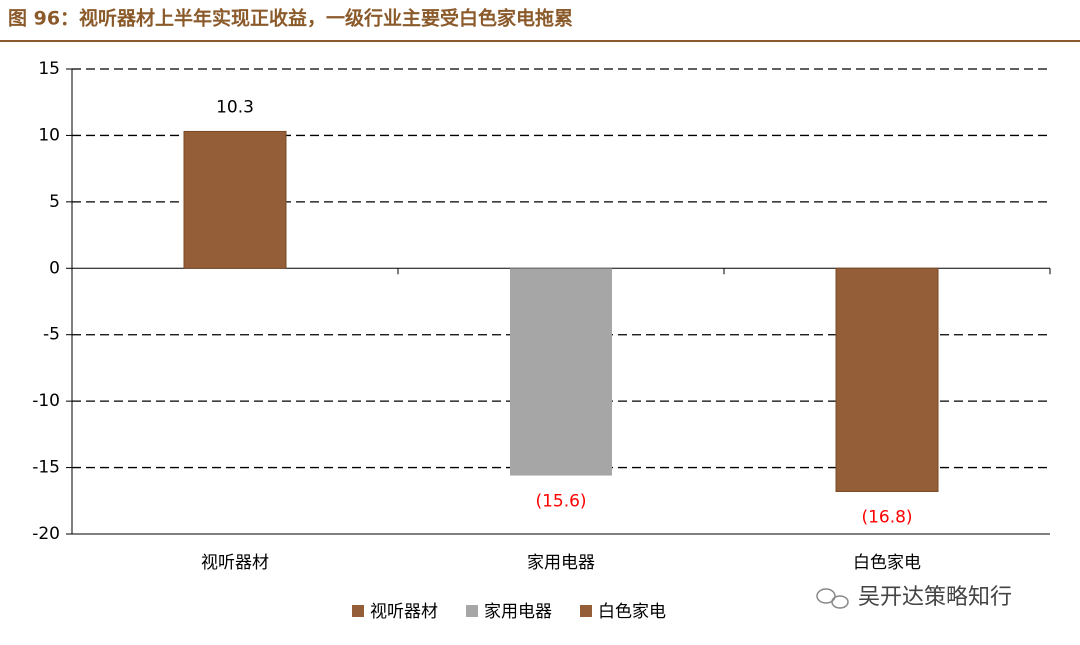 The width and height of the screenshot is (1080, 645). Describe the element at coordinates (886, 517) in the screenshot. I see `value-label: (16.8)` at that location.